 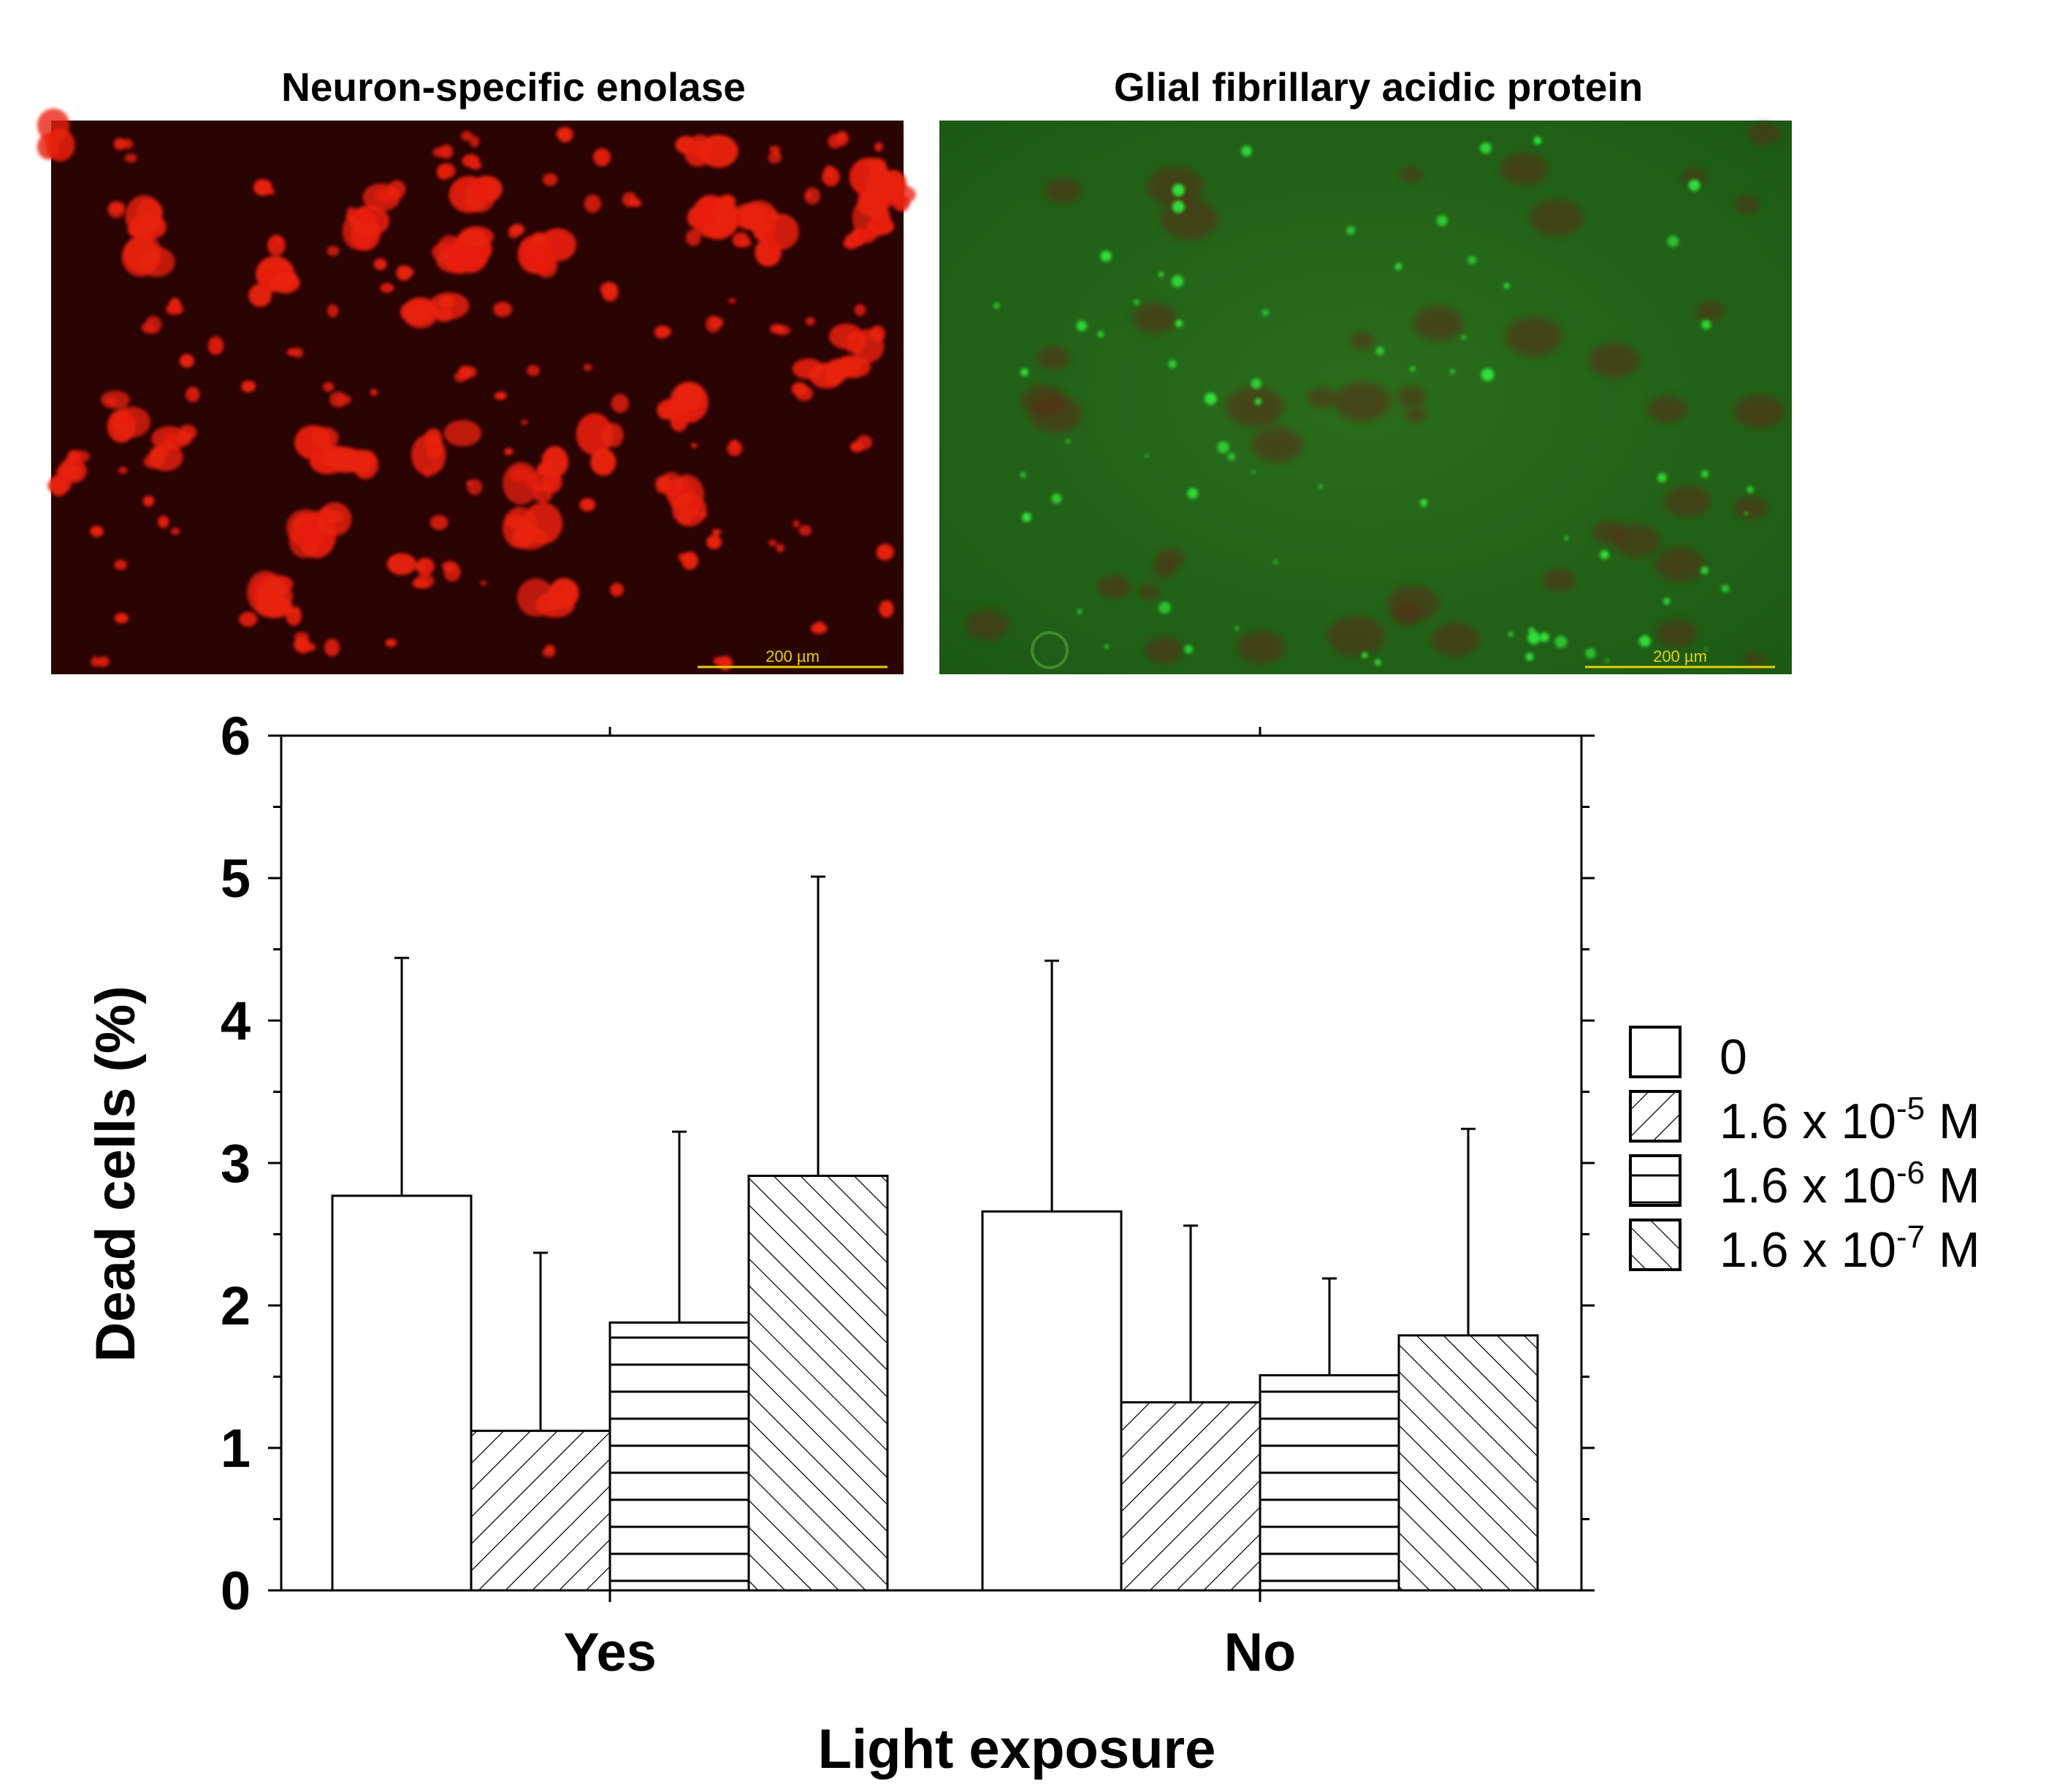 What do you see at coordinates (236, 1306) in the screenshot?
I see `y-tick-label: 2` at bounding box center [236, 1306].